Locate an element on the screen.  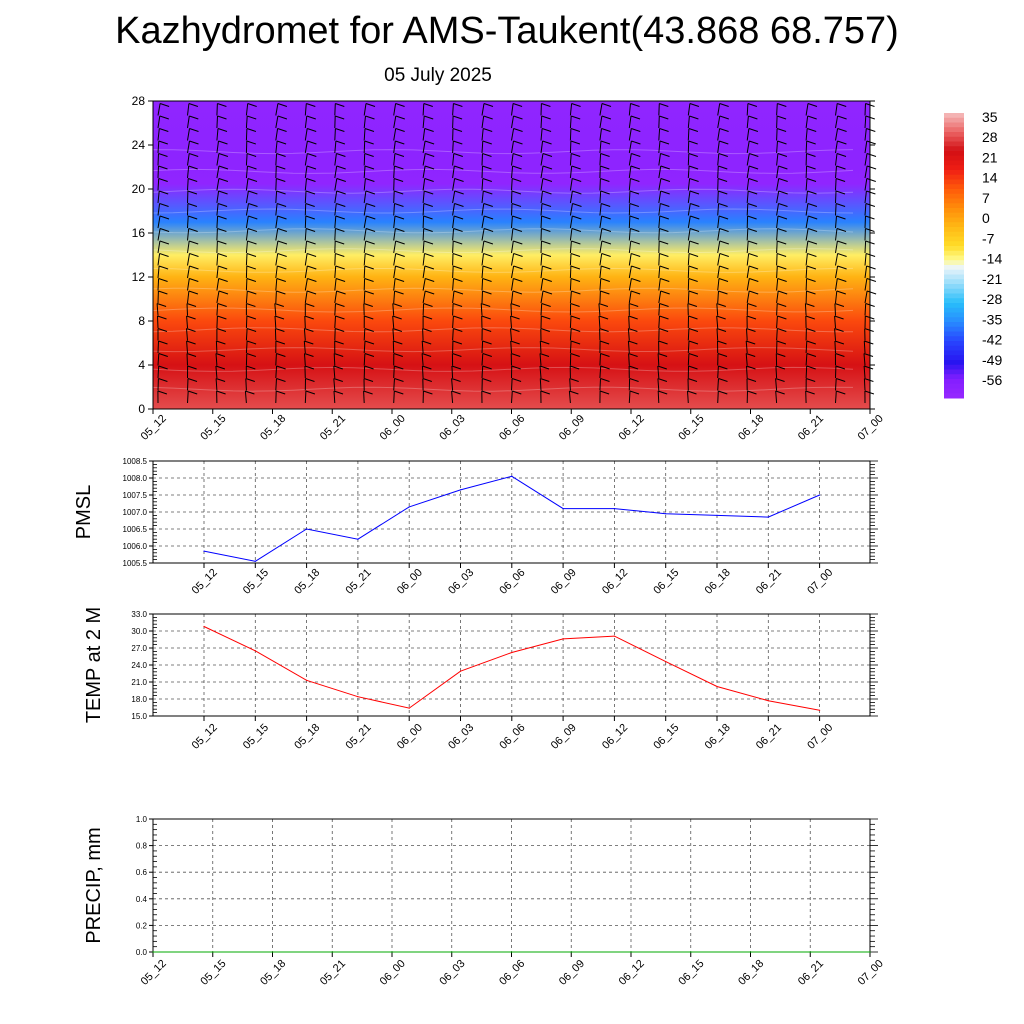
colorbar-label: 14 is located at coordinates (990, 178).